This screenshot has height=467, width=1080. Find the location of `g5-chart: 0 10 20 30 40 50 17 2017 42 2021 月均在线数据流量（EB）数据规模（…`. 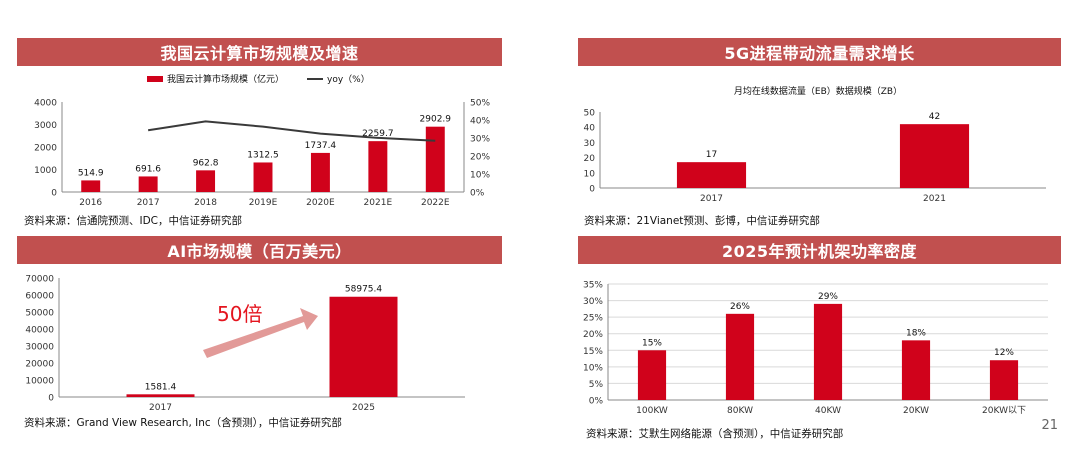

g5-chart: 0 10 20 30 40 50 17 2017 42 2021 月均在线数据流量（EB）数据规模（… is located at coordinates (815, 144).